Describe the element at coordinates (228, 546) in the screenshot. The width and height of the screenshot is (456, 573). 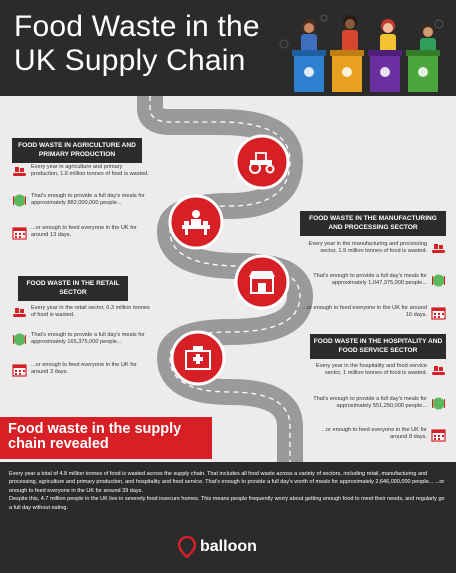
I see `logo-text: balloon` at that location.